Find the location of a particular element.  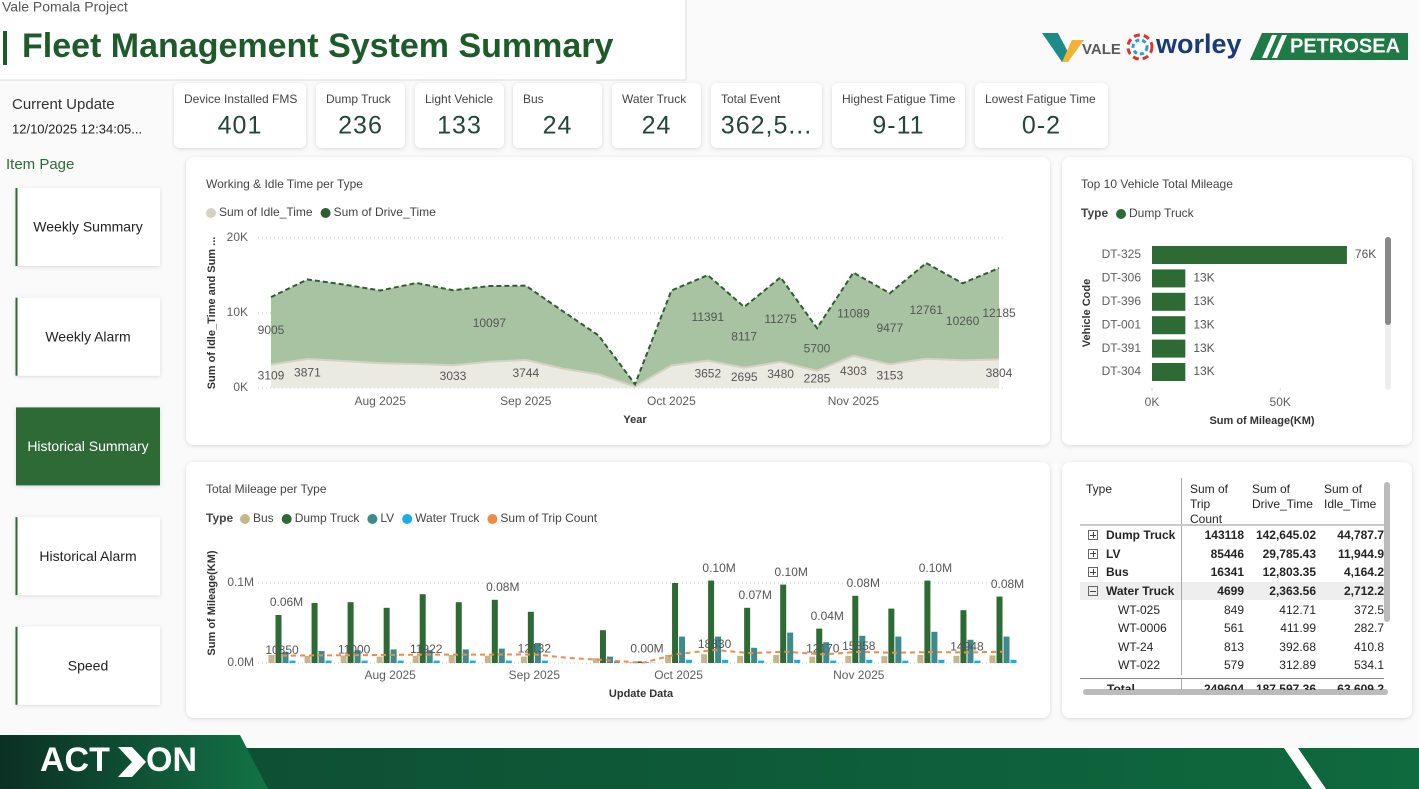

data-label: 12185 is located at coordinates (999, 313).